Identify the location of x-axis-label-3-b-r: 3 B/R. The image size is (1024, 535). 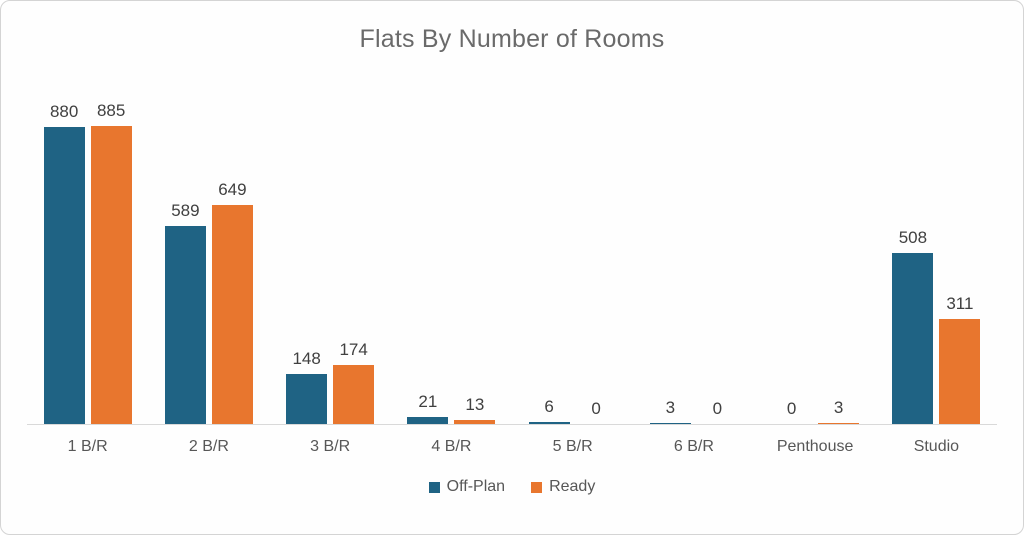
(330, 446).